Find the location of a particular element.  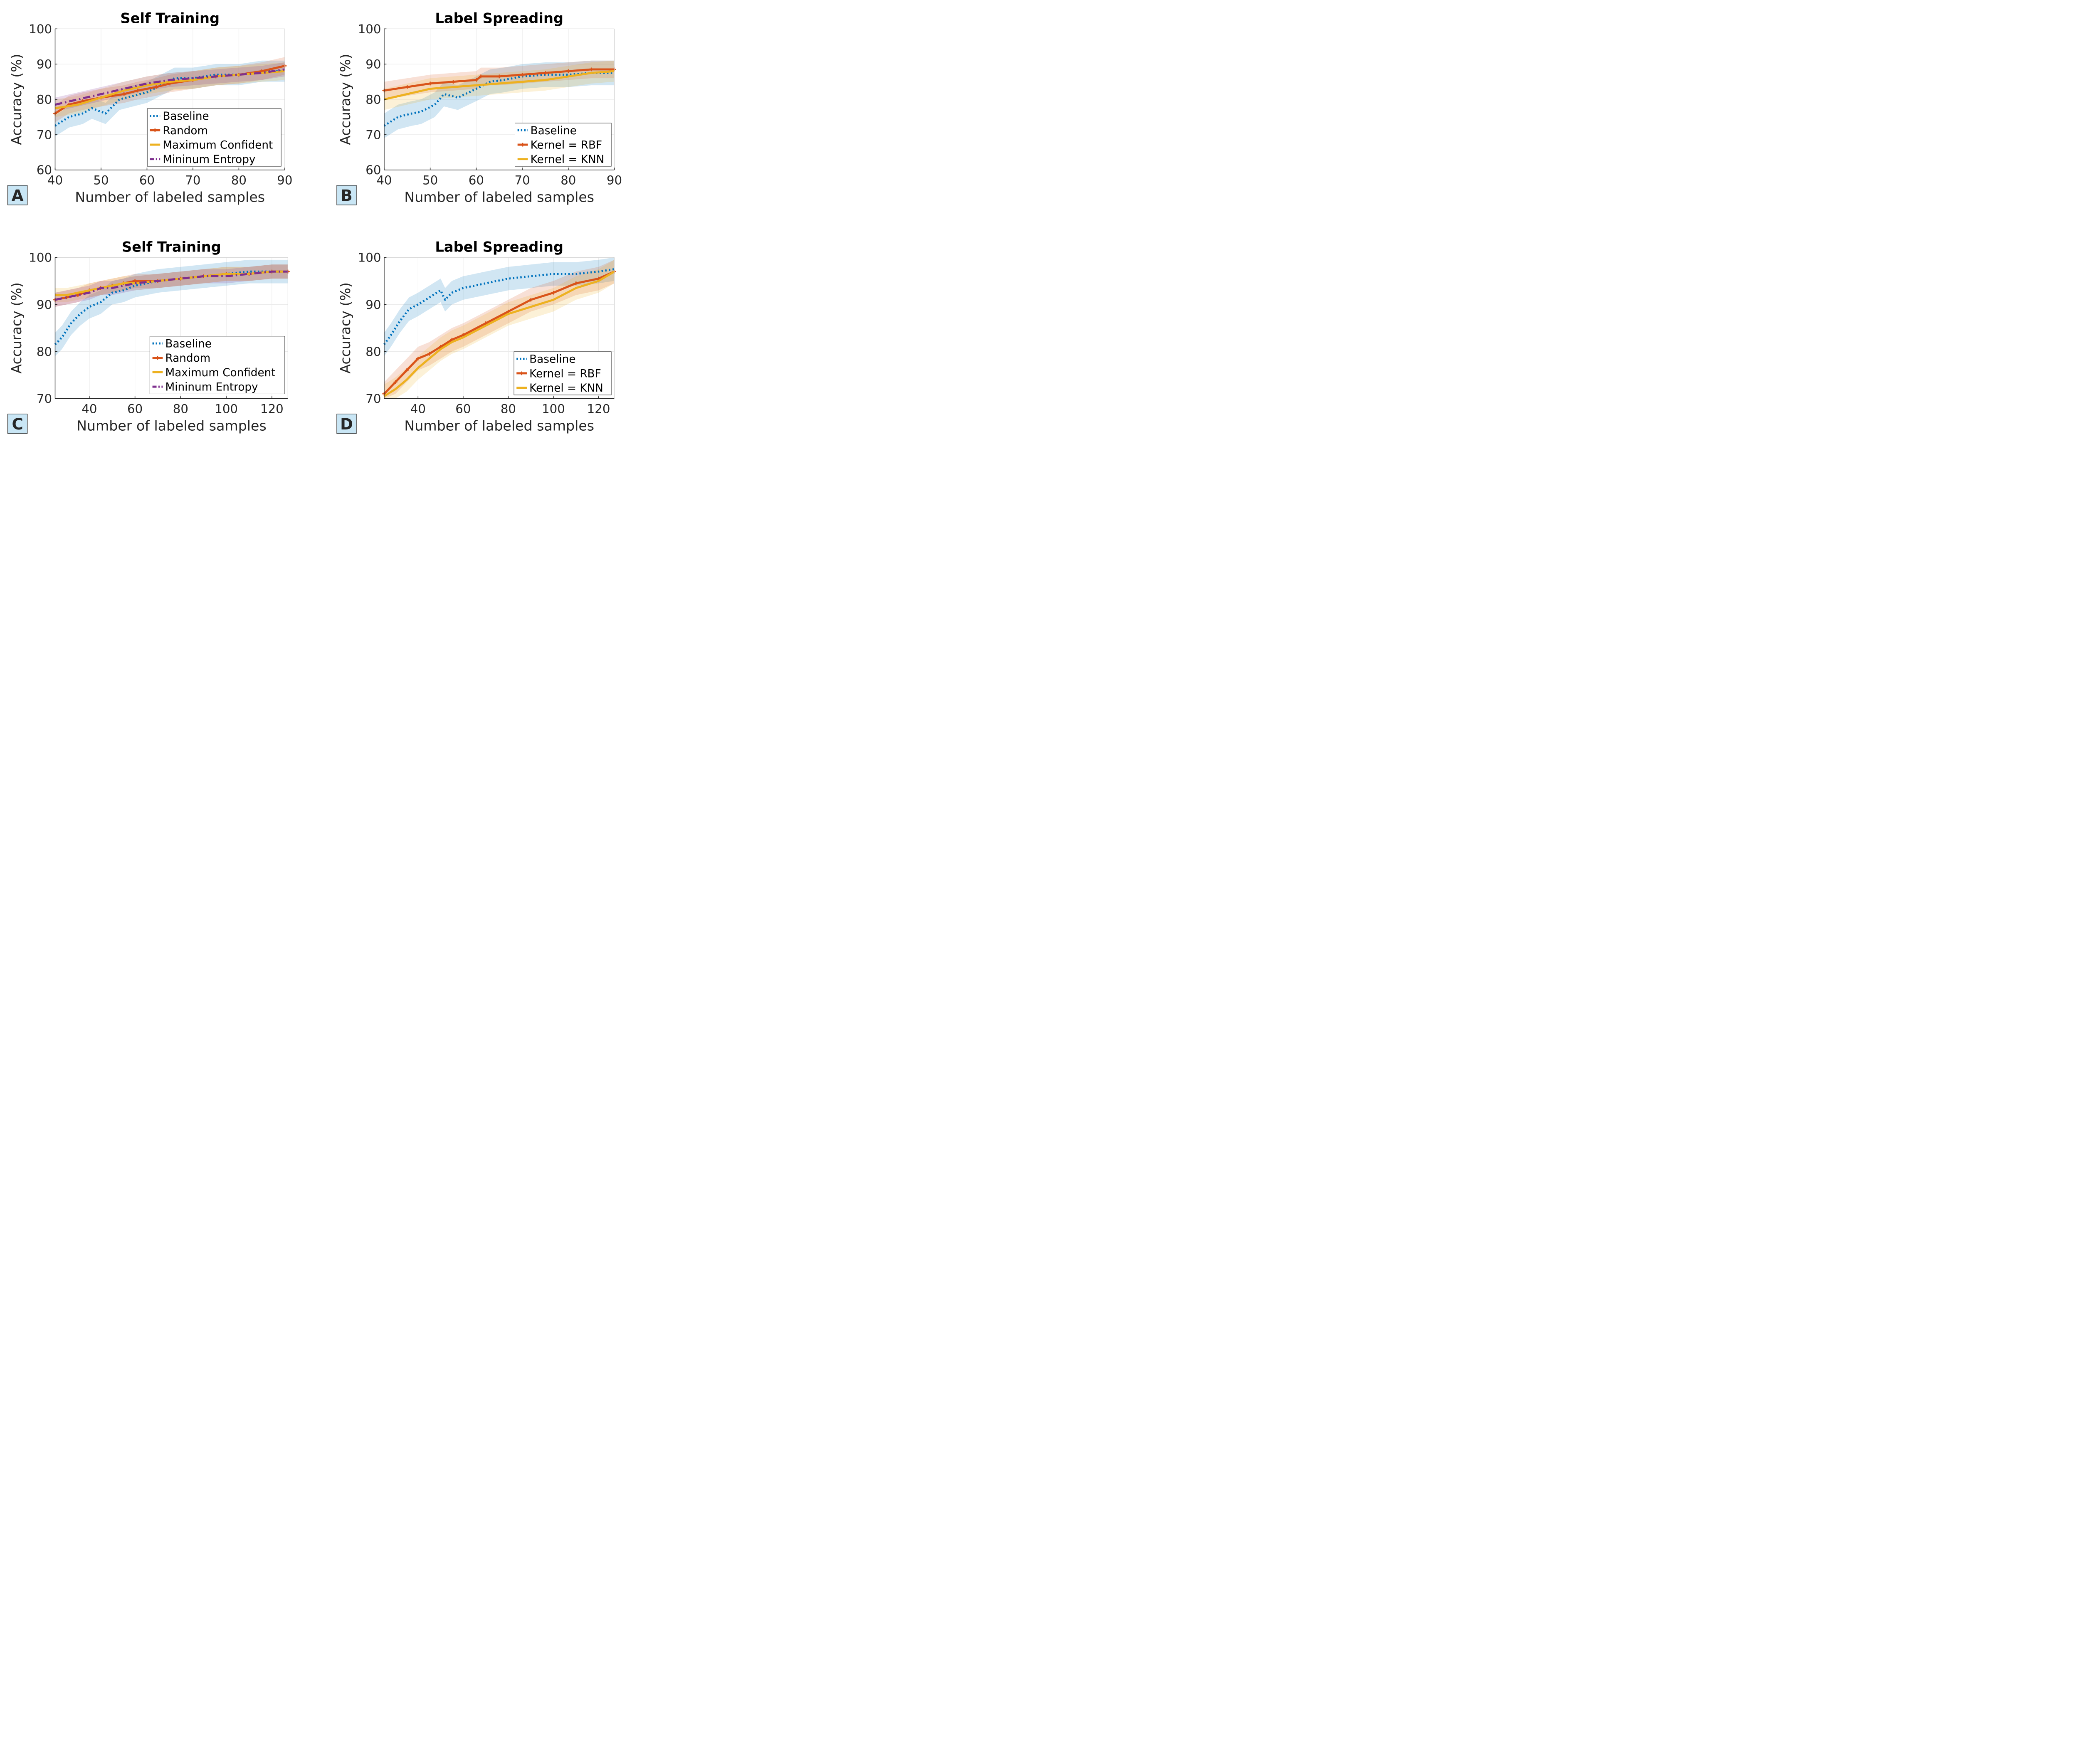

series-line-kernel-rbf is located at coordinates (500, 80).